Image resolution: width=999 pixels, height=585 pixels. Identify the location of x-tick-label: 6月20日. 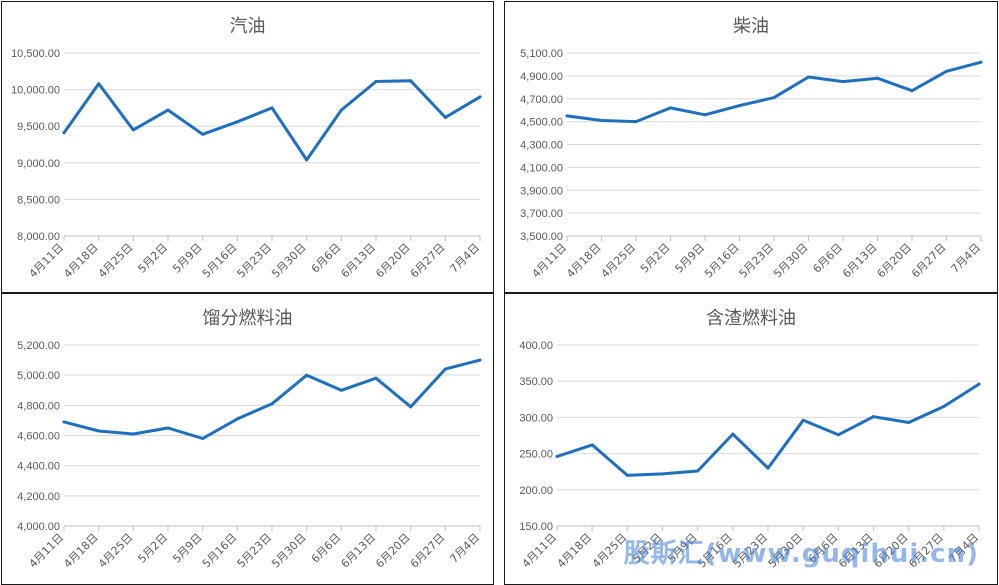
(393, 261).